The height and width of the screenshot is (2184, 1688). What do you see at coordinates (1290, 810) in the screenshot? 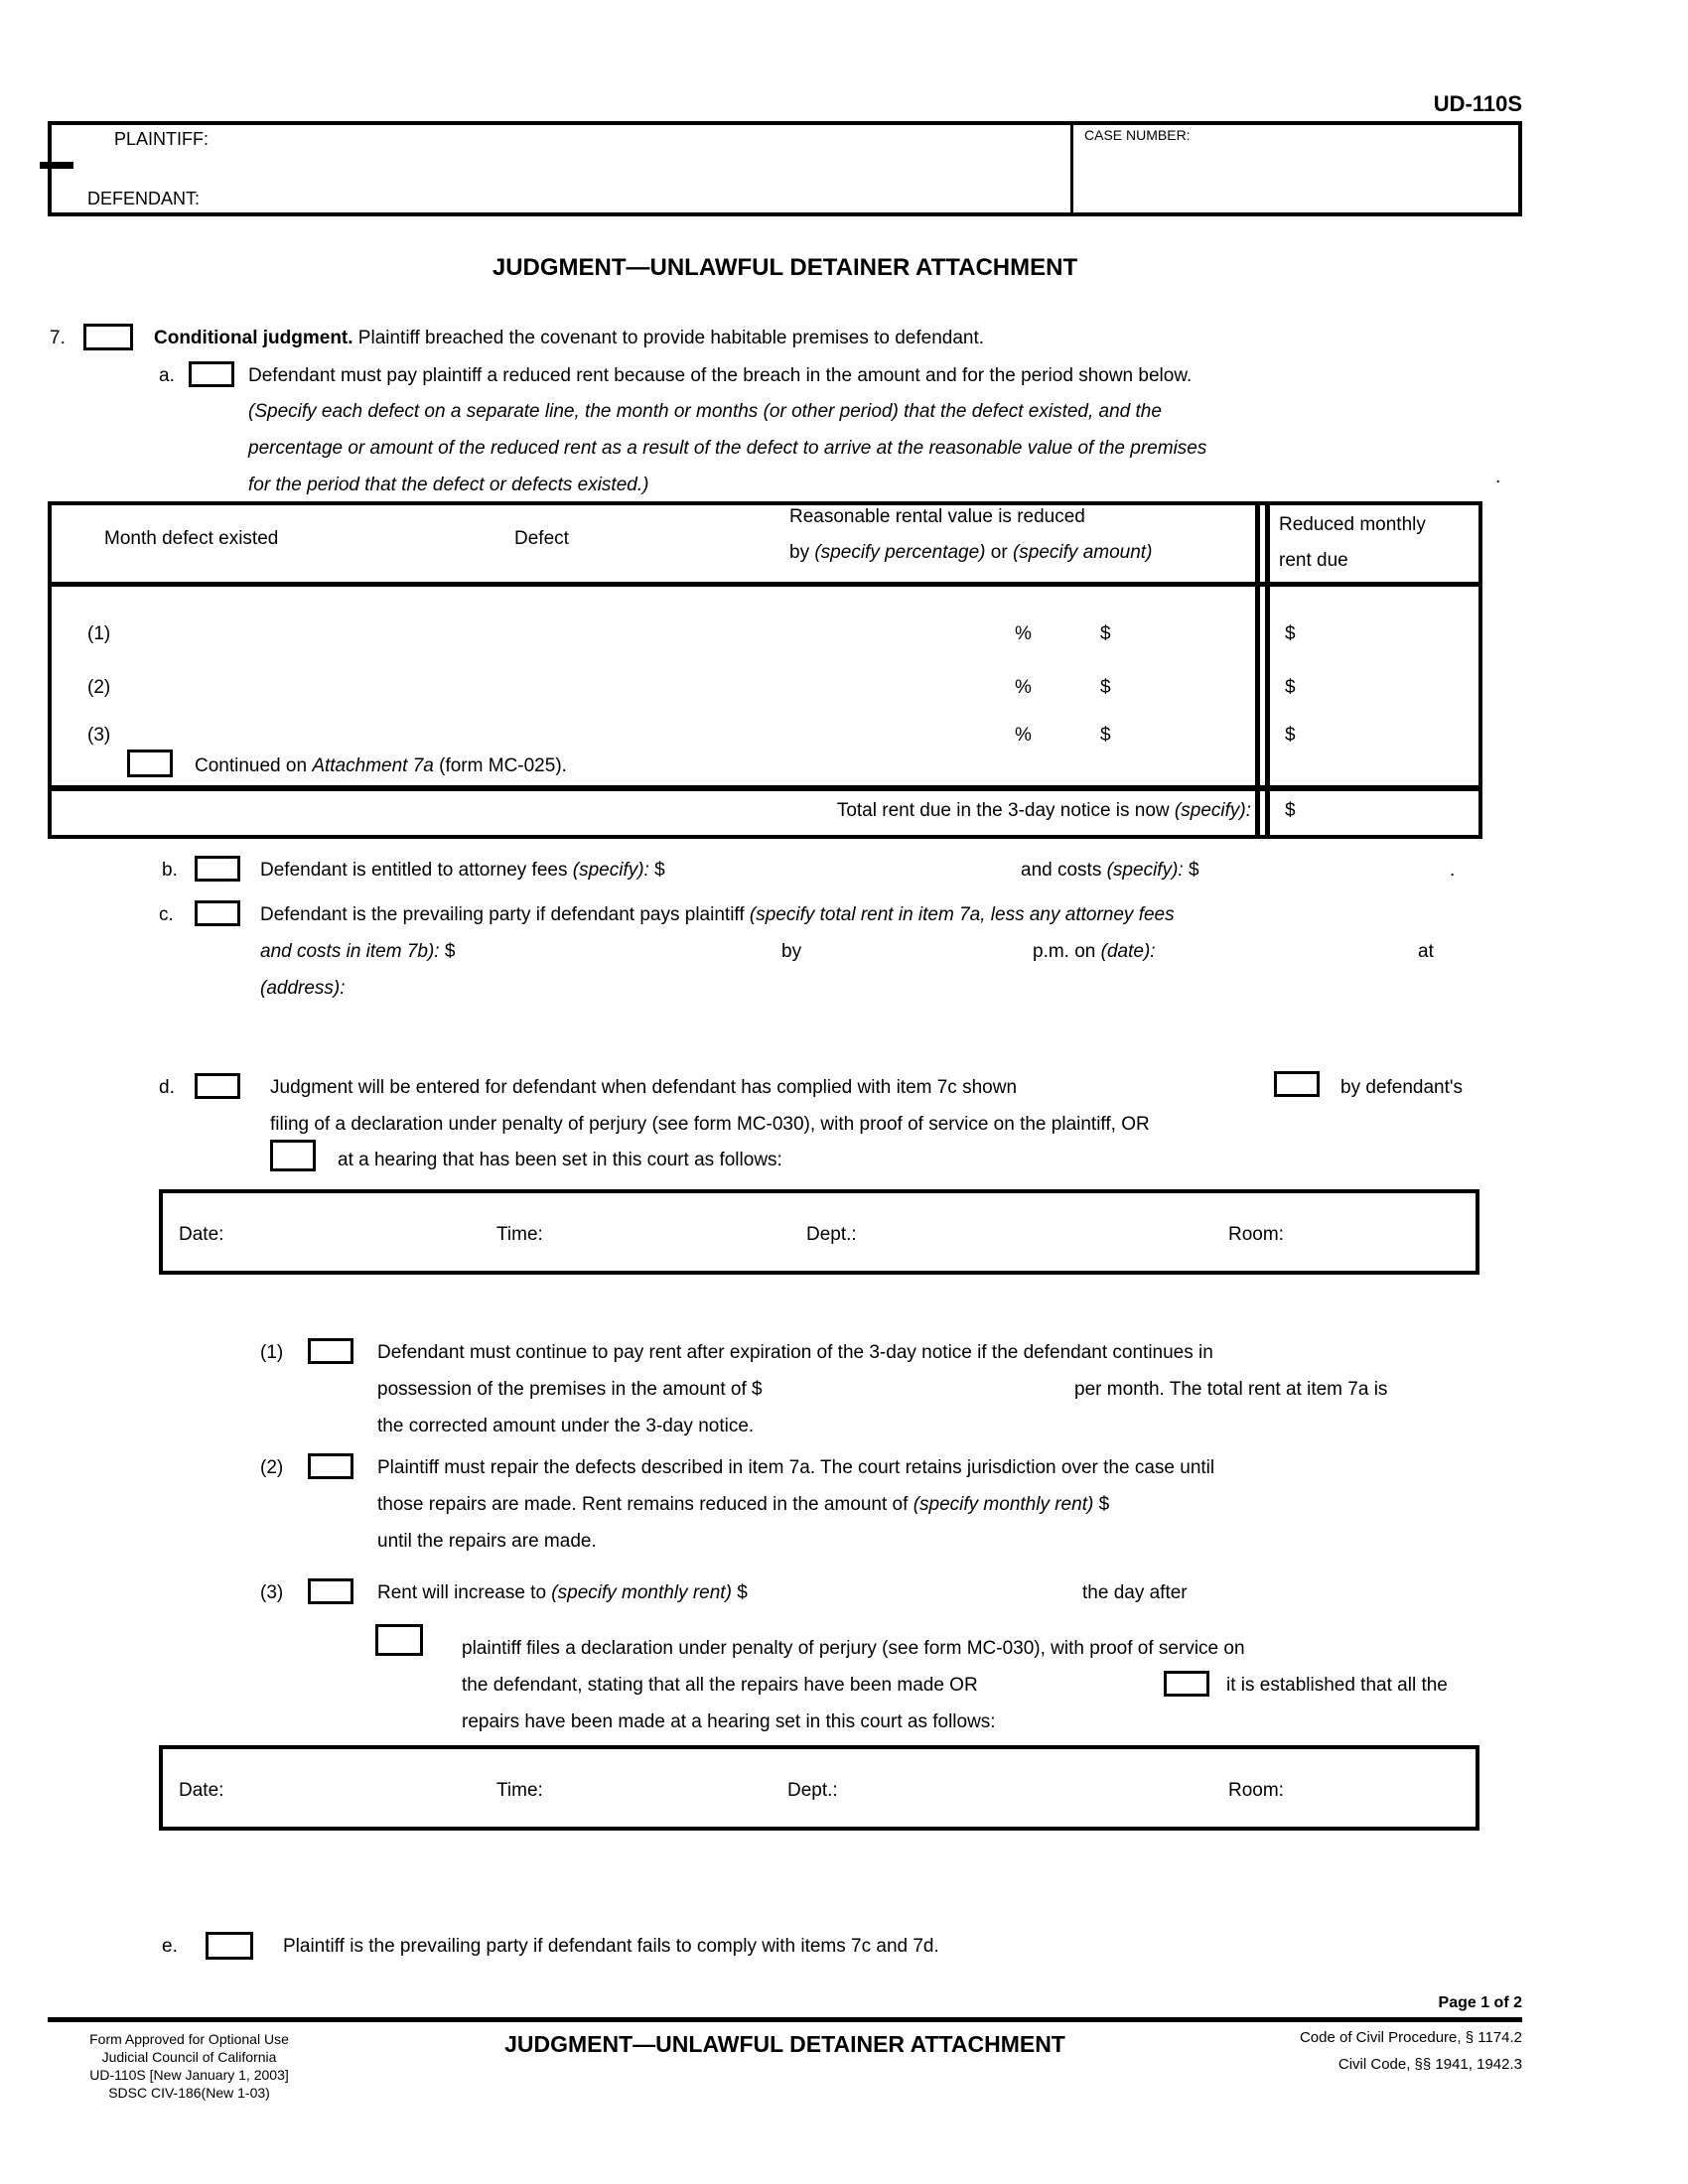
I see `total-rent-dollar: $` at bounding box center [1290, 810].